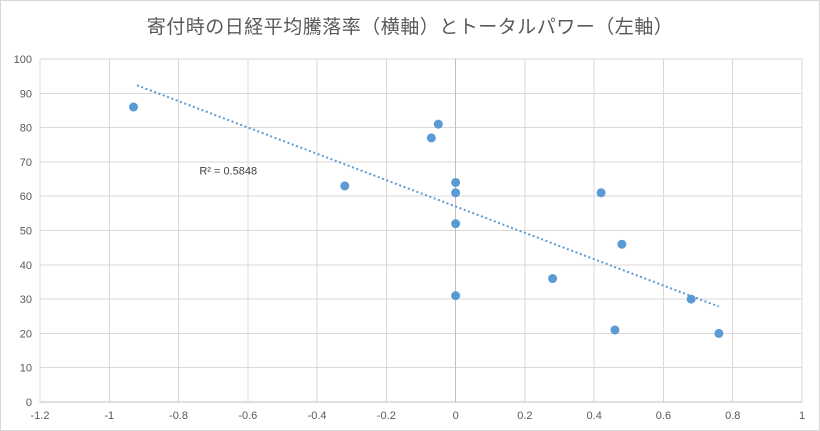 This screenshot has height=431, width=820. What do you see at coordinates (178, 416) in the screenshot?
I see `x-axis-tick-label: -0.8` at bounding box center [178, 416].